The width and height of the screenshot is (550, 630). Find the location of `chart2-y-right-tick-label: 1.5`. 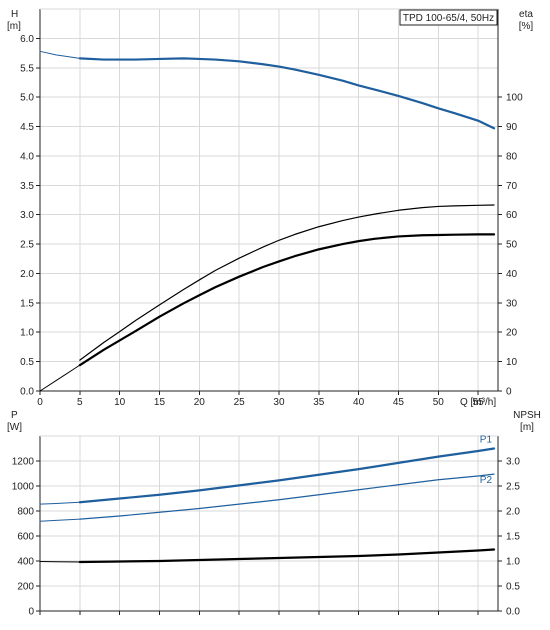

chart2-y-right-tick-label: 1.5 is located at coordinates (513, 537).